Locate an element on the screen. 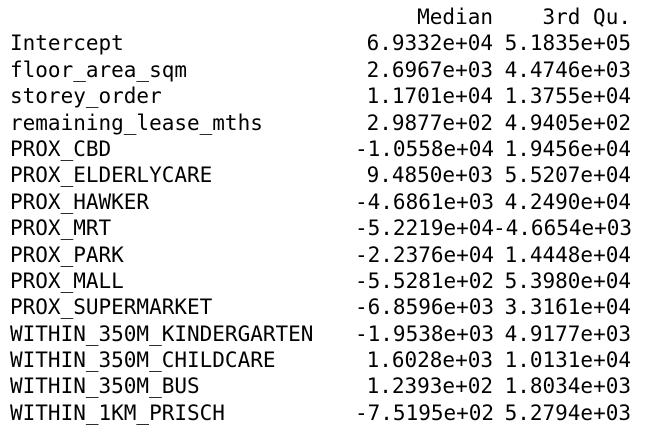  header-median: Median is located at coordinates (455, 17).